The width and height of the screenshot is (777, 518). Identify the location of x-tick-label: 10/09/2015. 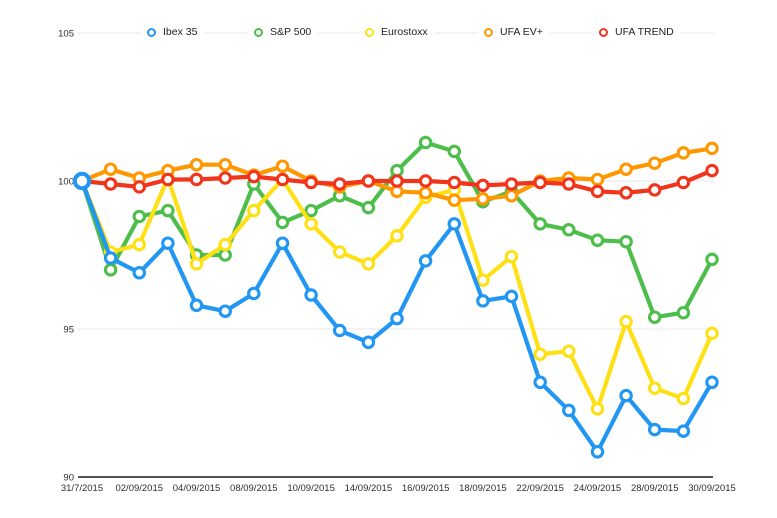
(311, 488).